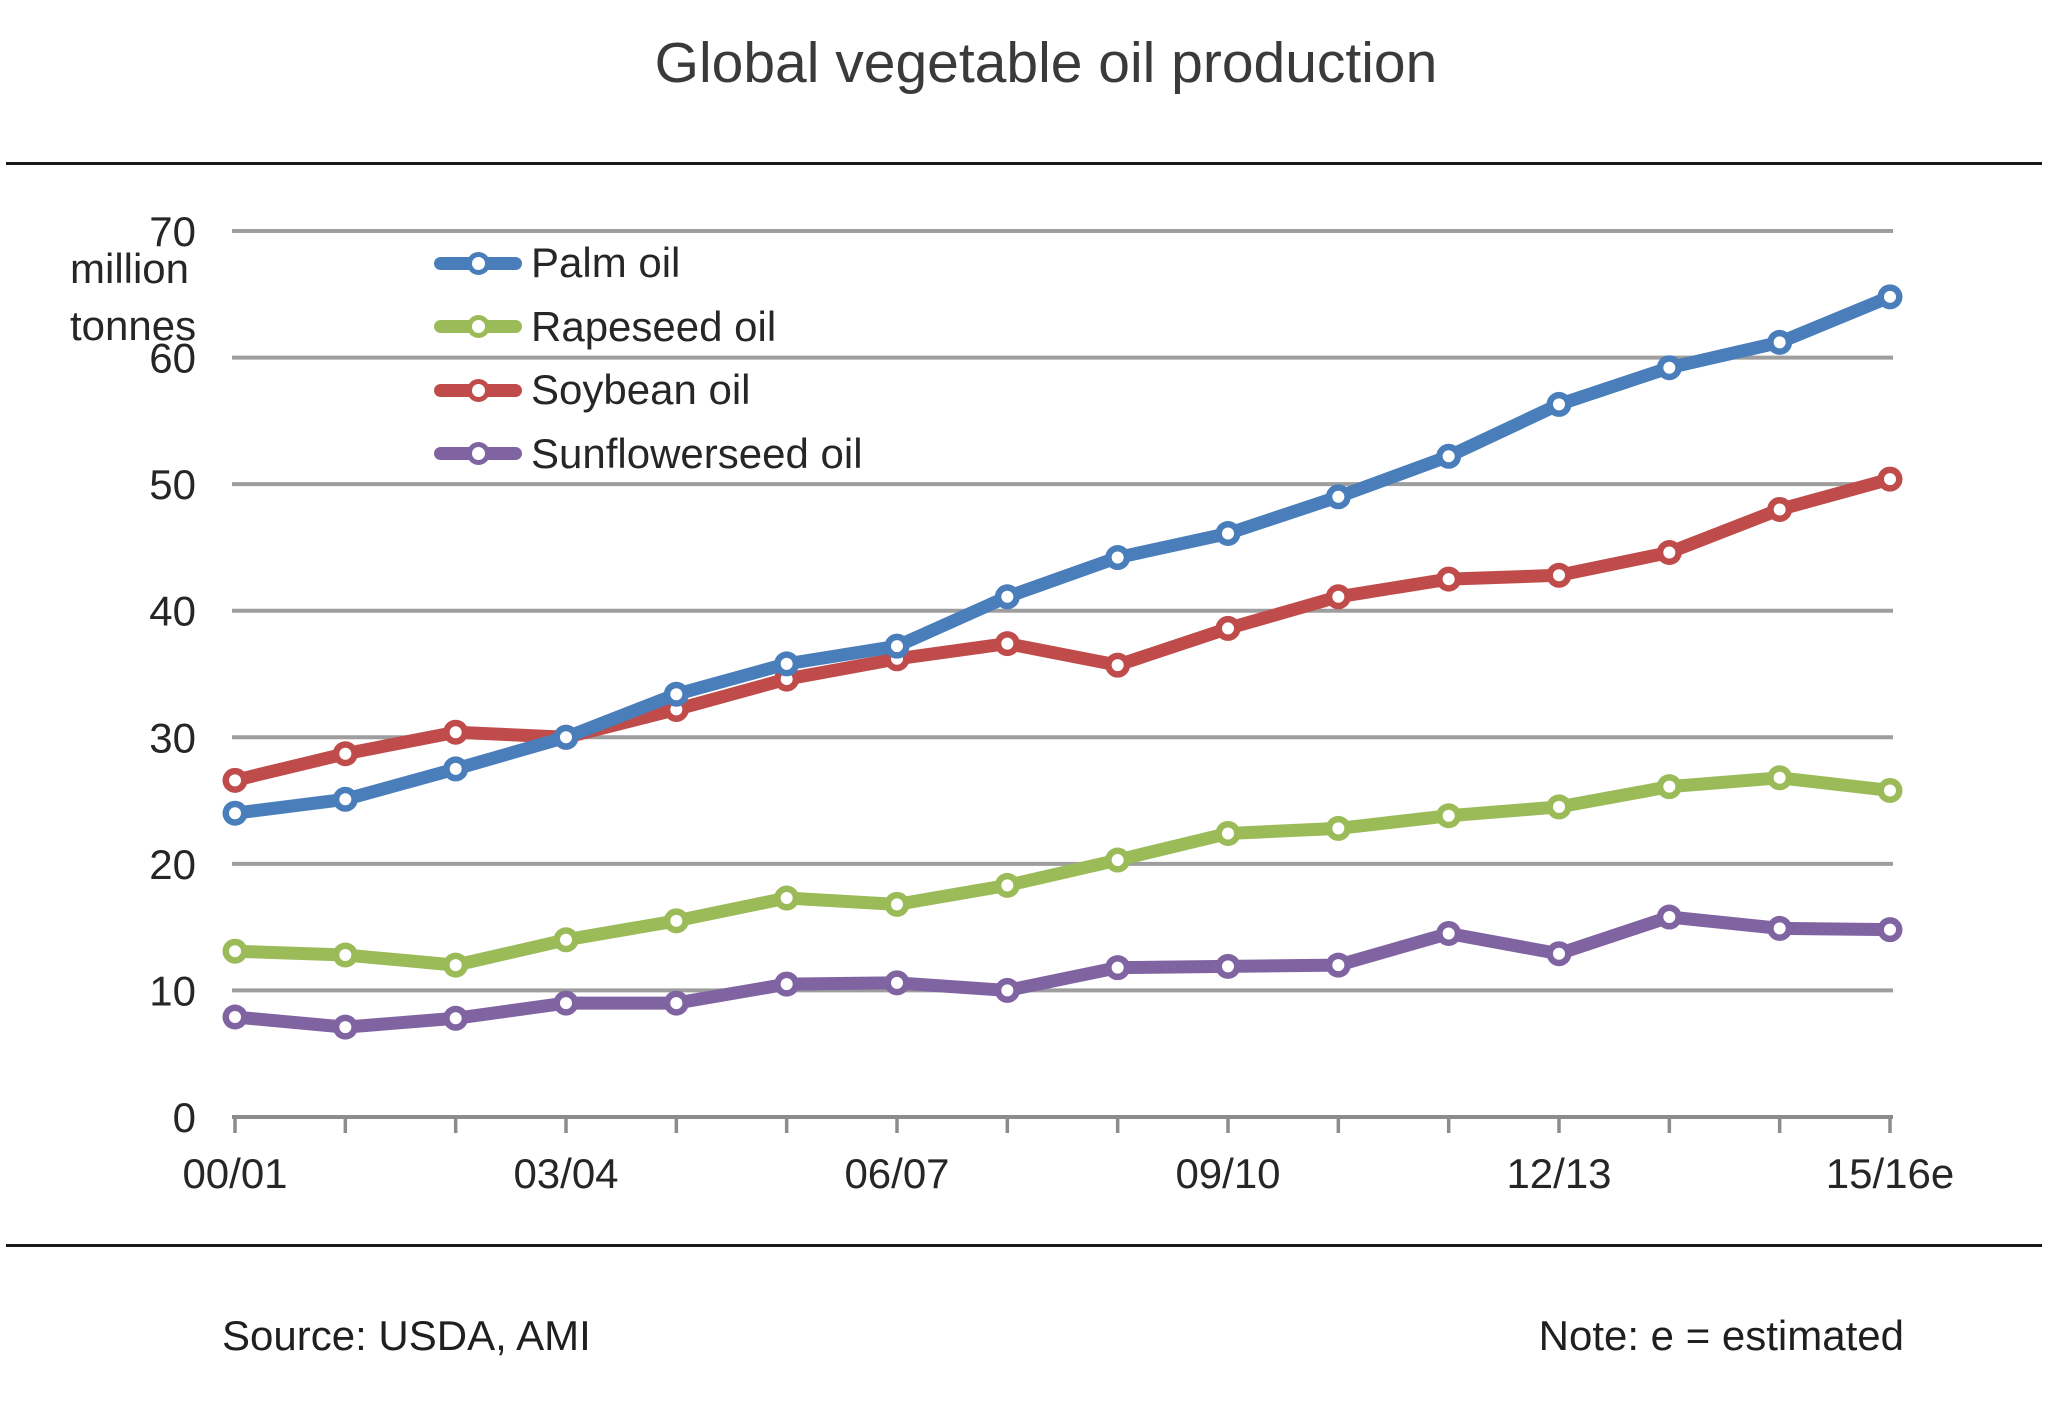  I want to click on marker-dot-palm-oil-12/13, so click(1559, 404).